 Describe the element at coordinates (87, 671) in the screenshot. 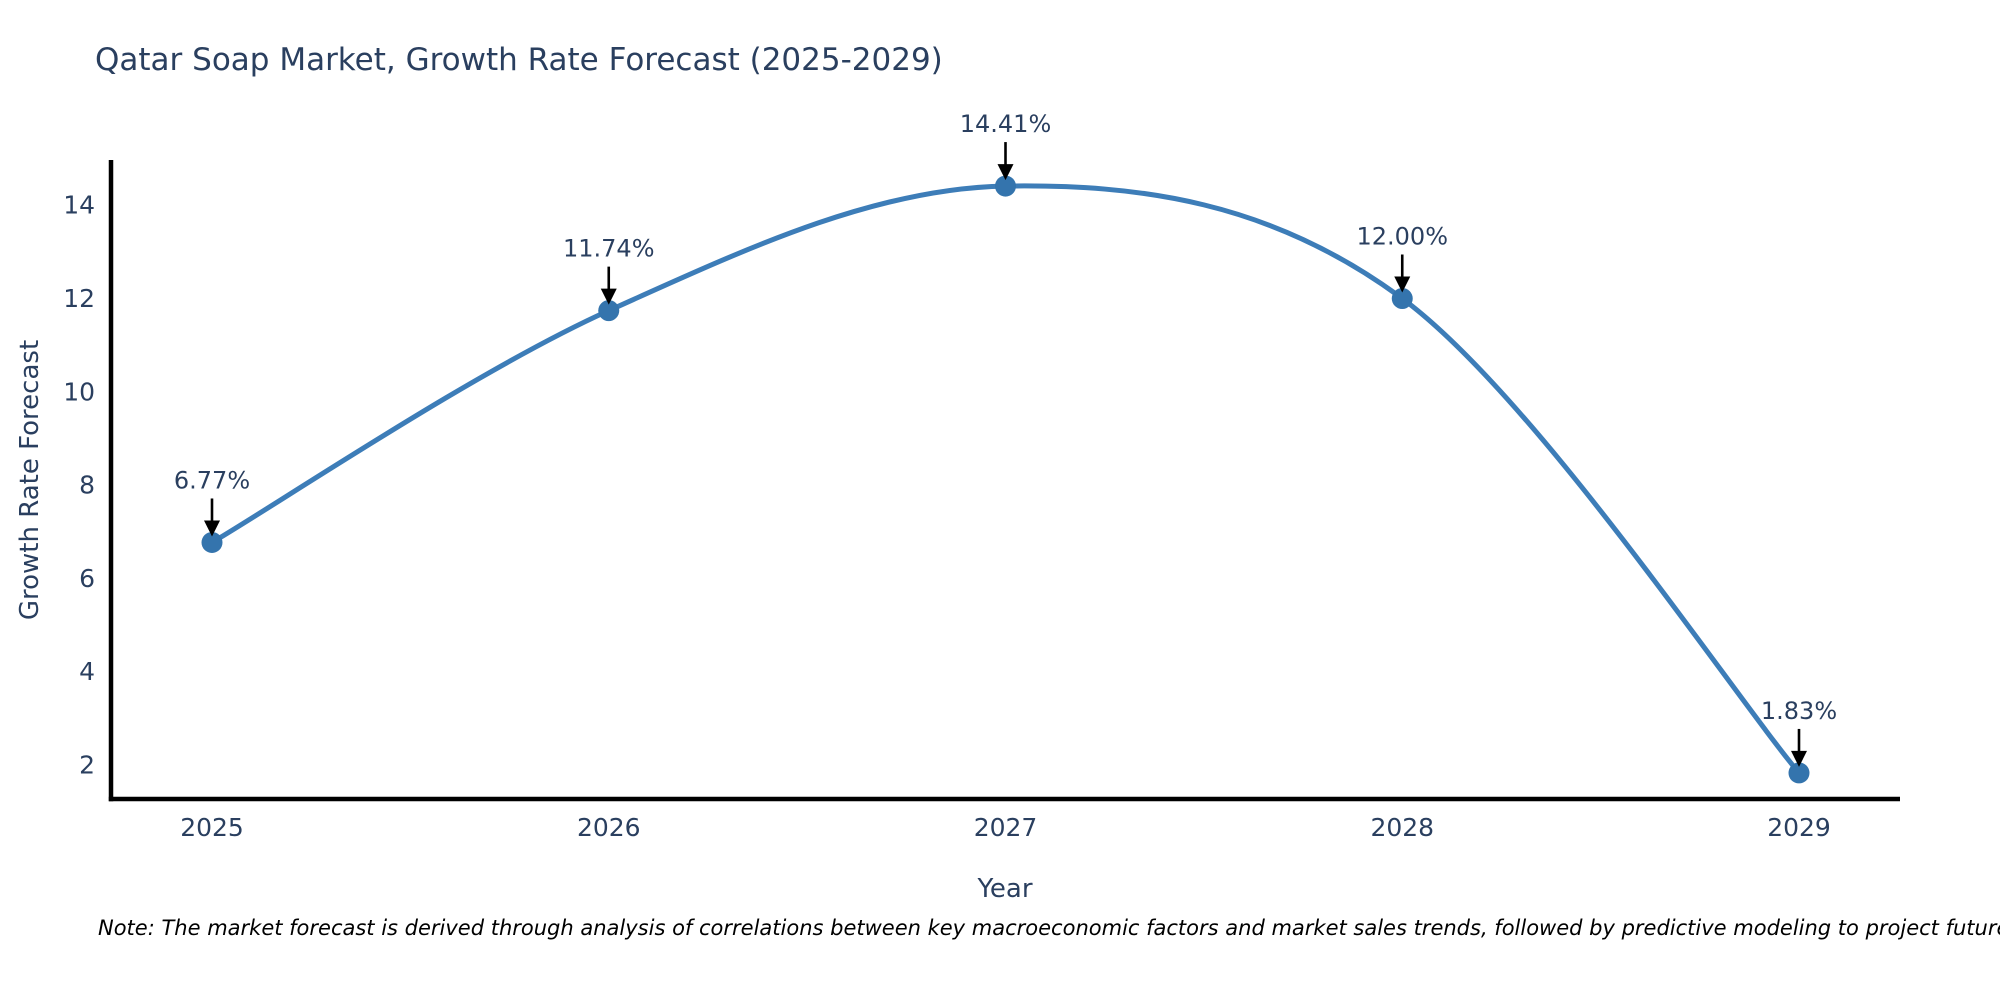

I see `y-tick-label: 4` at that location.